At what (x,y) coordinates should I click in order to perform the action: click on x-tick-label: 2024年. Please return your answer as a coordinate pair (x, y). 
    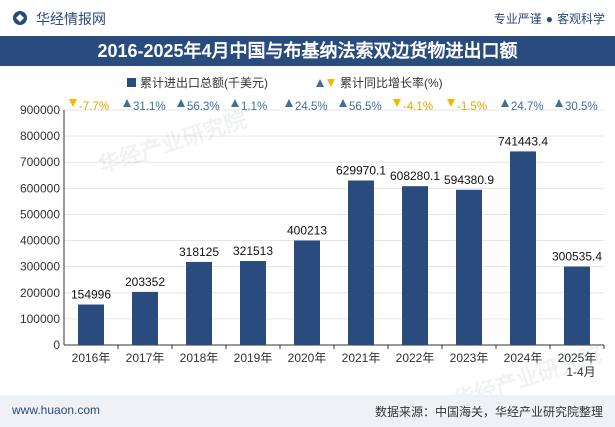
    Looking at the image, I should click on (523, 358).